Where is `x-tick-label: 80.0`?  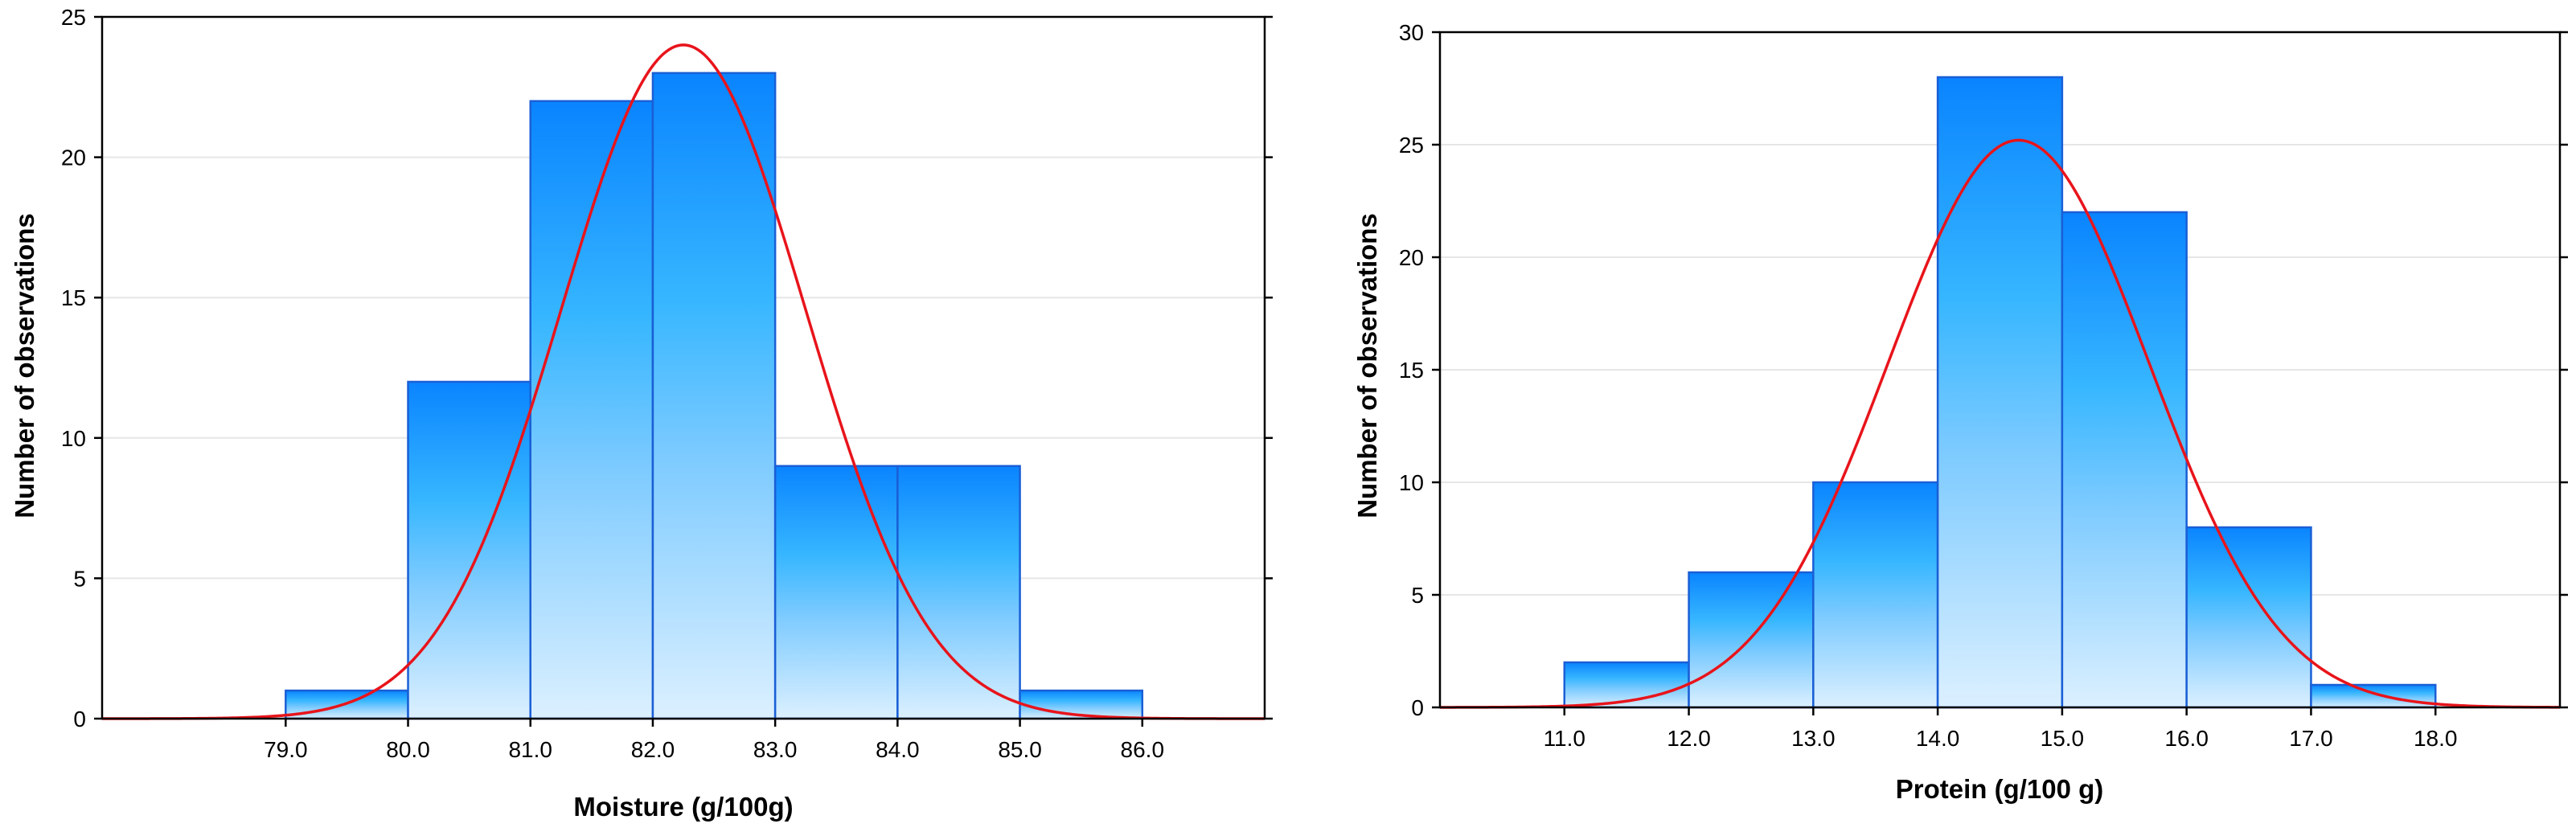 x-tick-label: 80.0 is located at coordinates (408, 750).